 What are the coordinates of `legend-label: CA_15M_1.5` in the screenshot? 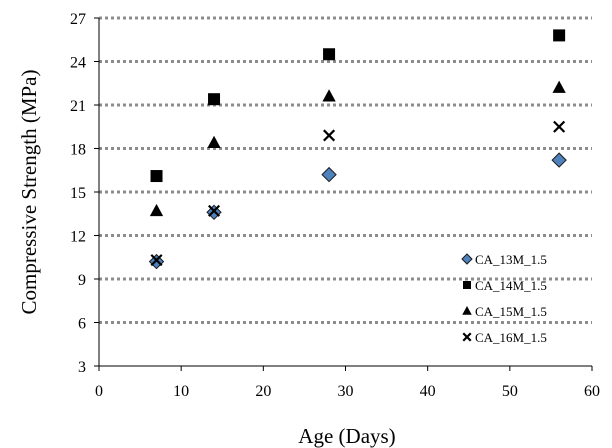 It's located at (511, 311).